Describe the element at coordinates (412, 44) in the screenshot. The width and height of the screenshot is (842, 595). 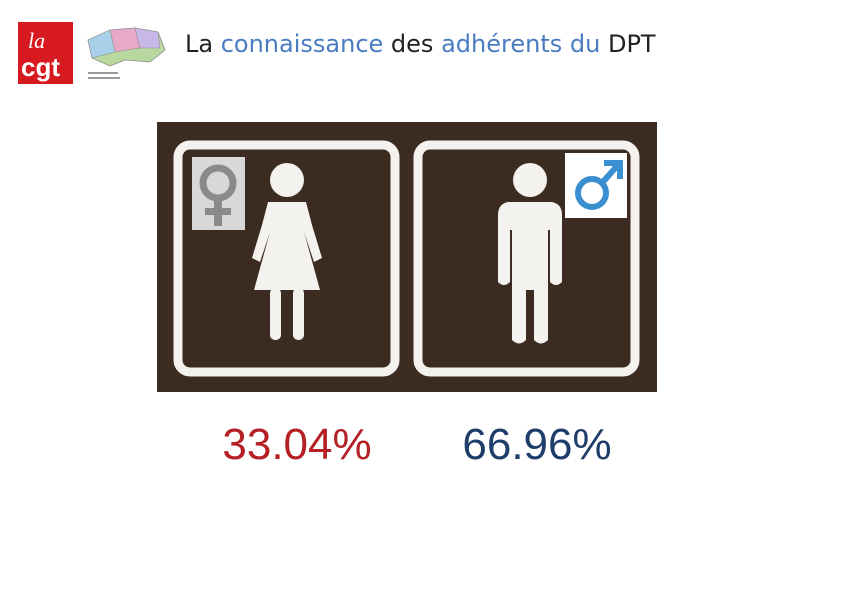
I see `title-part: des` at that location.